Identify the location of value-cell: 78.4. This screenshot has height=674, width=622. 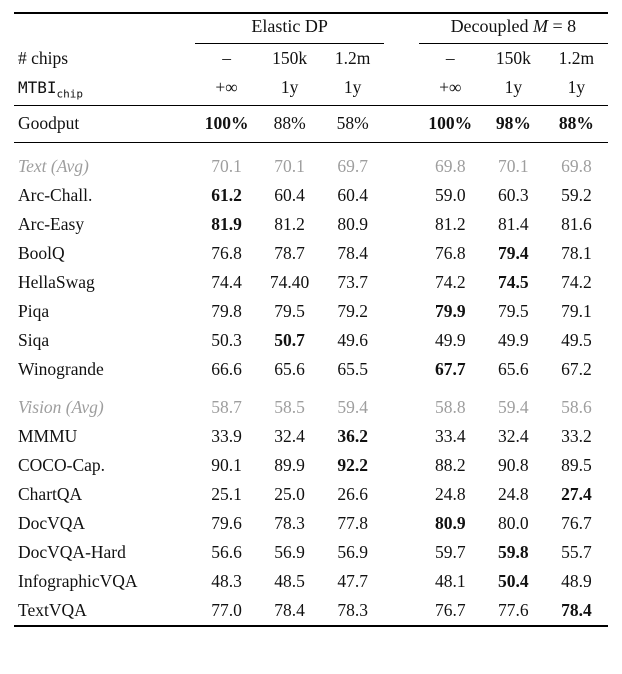
(576, 609).